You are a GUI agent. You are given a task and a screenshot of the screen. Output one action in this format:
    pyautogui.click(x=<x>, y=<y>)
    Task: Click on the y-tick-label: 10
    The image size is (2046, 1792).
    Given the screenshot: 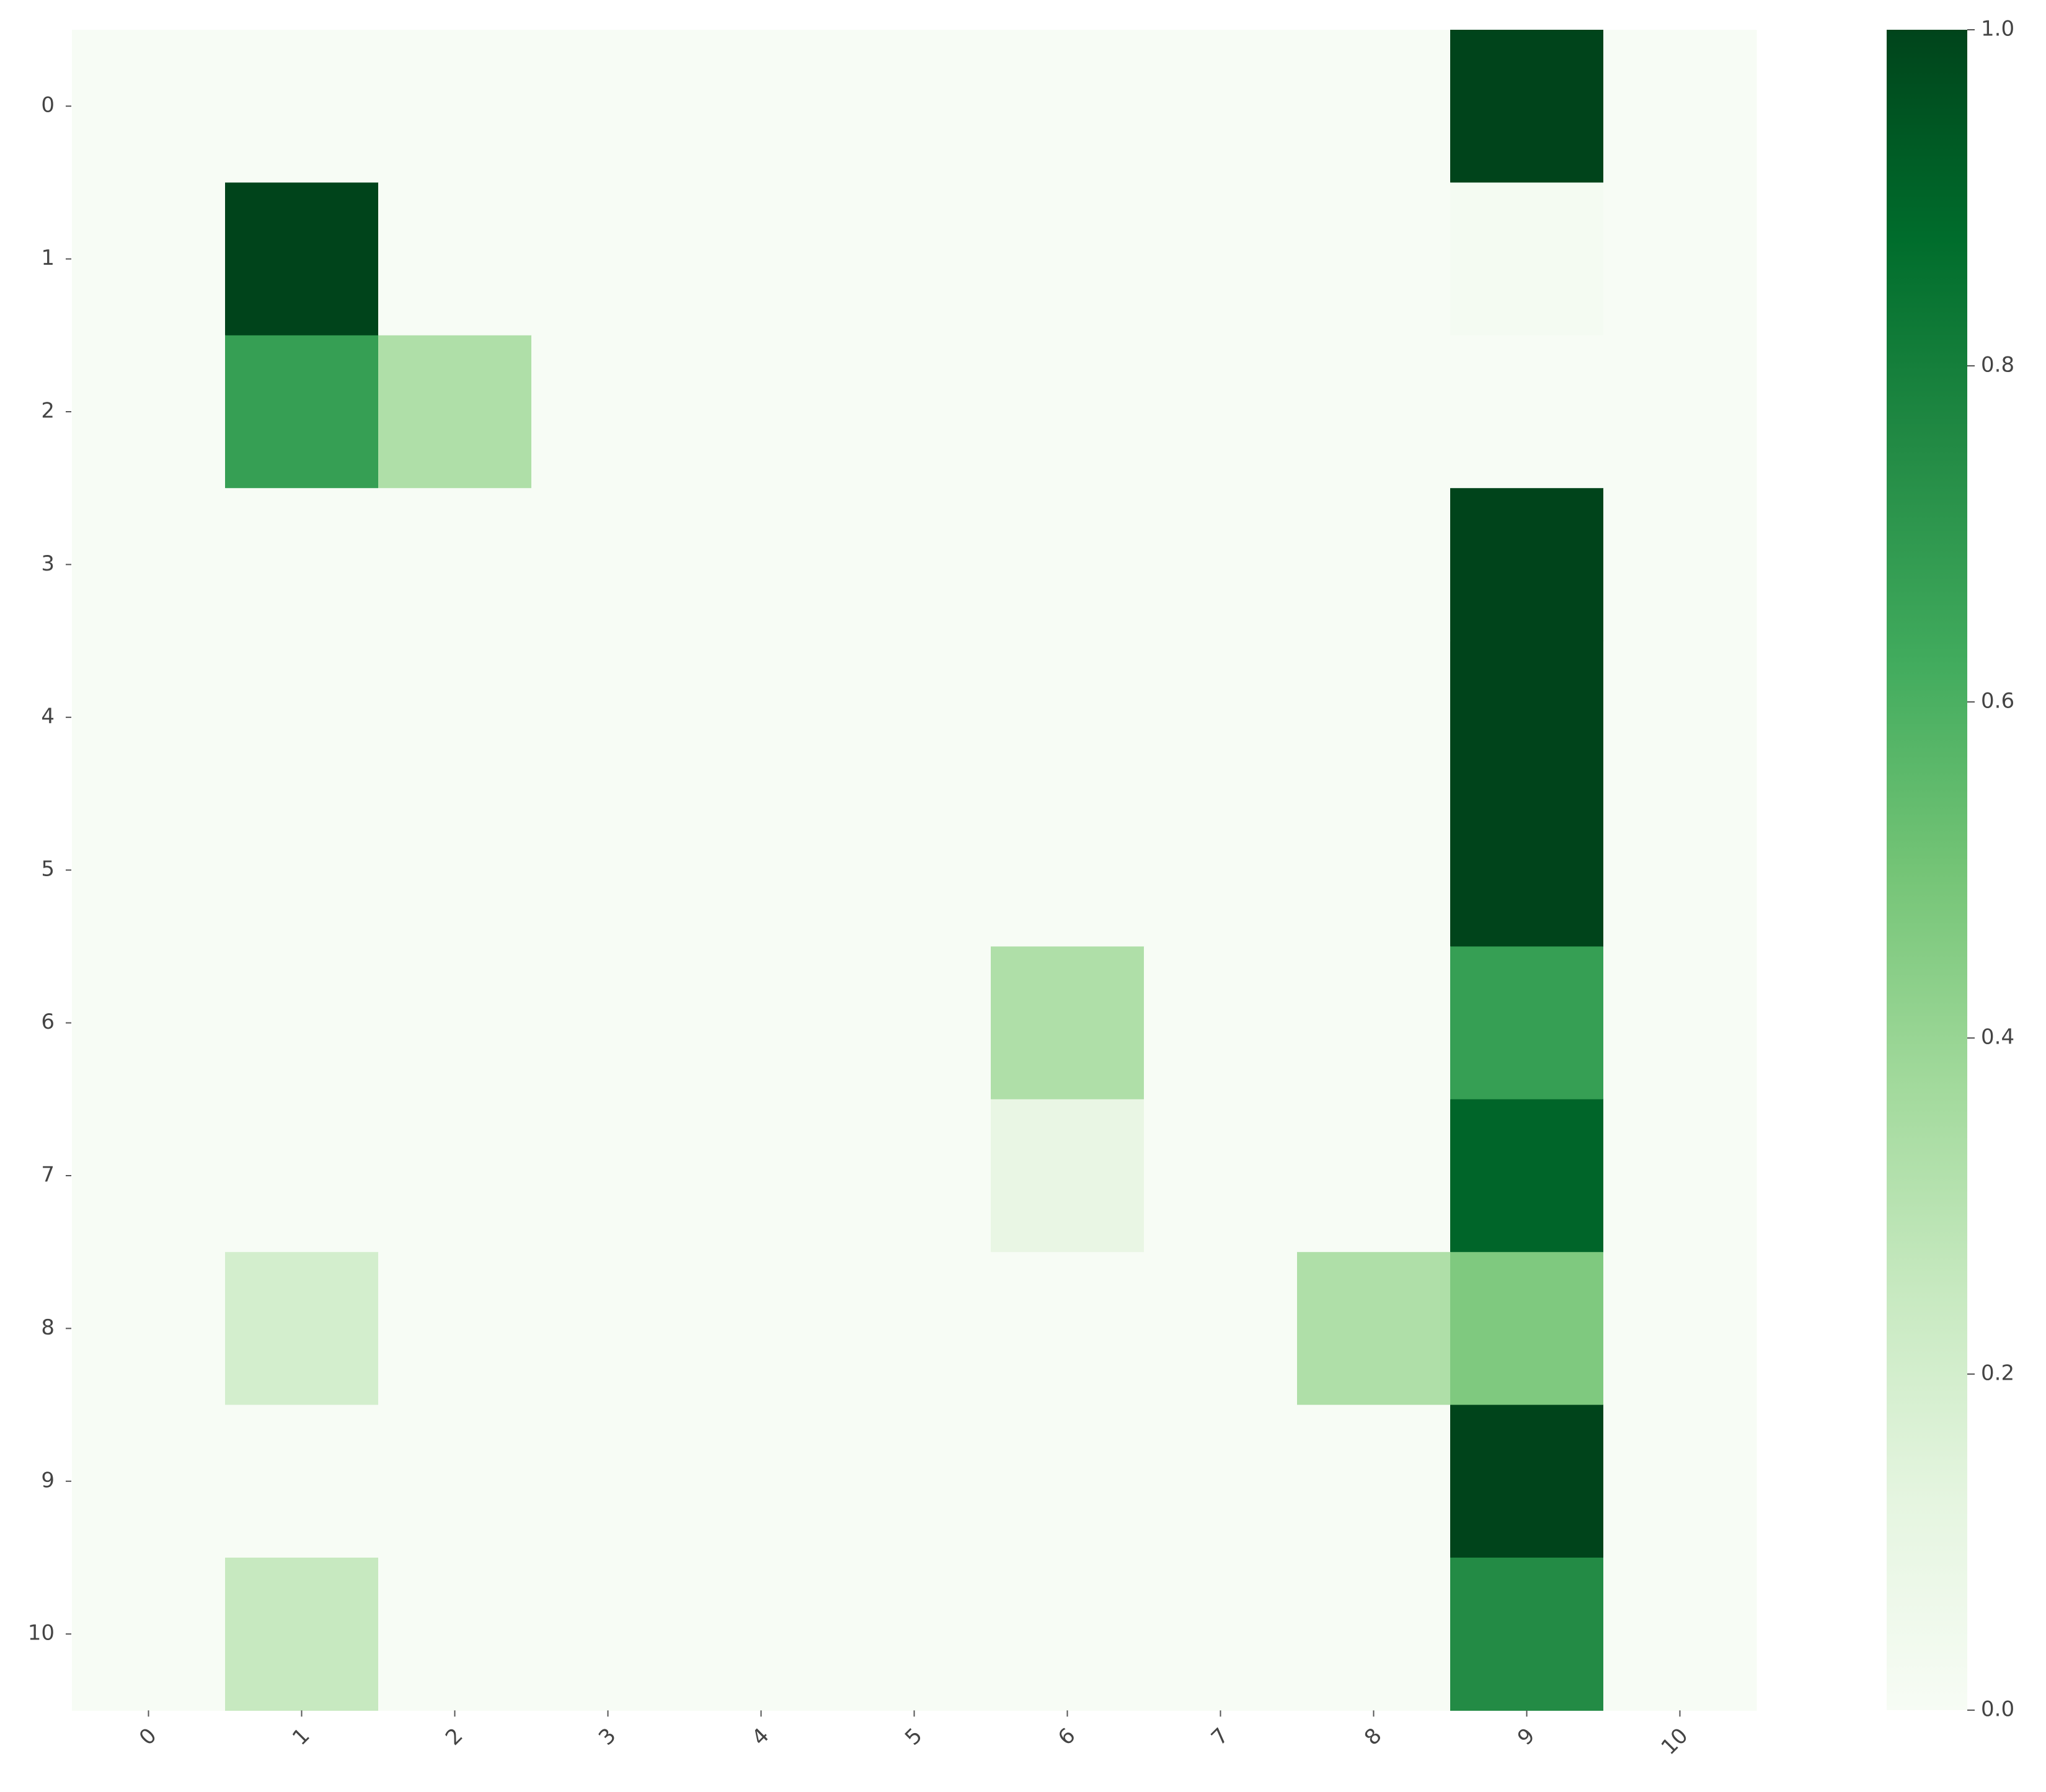 What is the action you would take?
    pyautogui.click(x=41, y=1633)
    